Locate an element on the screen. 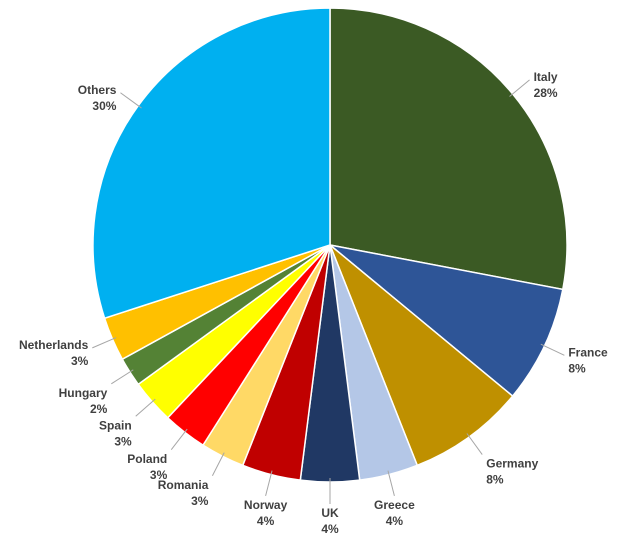  slice-value-label: 2% is located at coordinates (99, 409).